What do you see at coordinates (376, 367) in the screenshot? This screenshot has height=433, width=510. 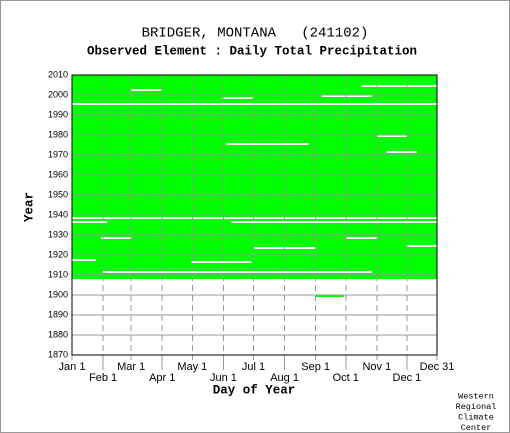 I see `x-tick-label: Nov 1` at bounding box center [376, 367].